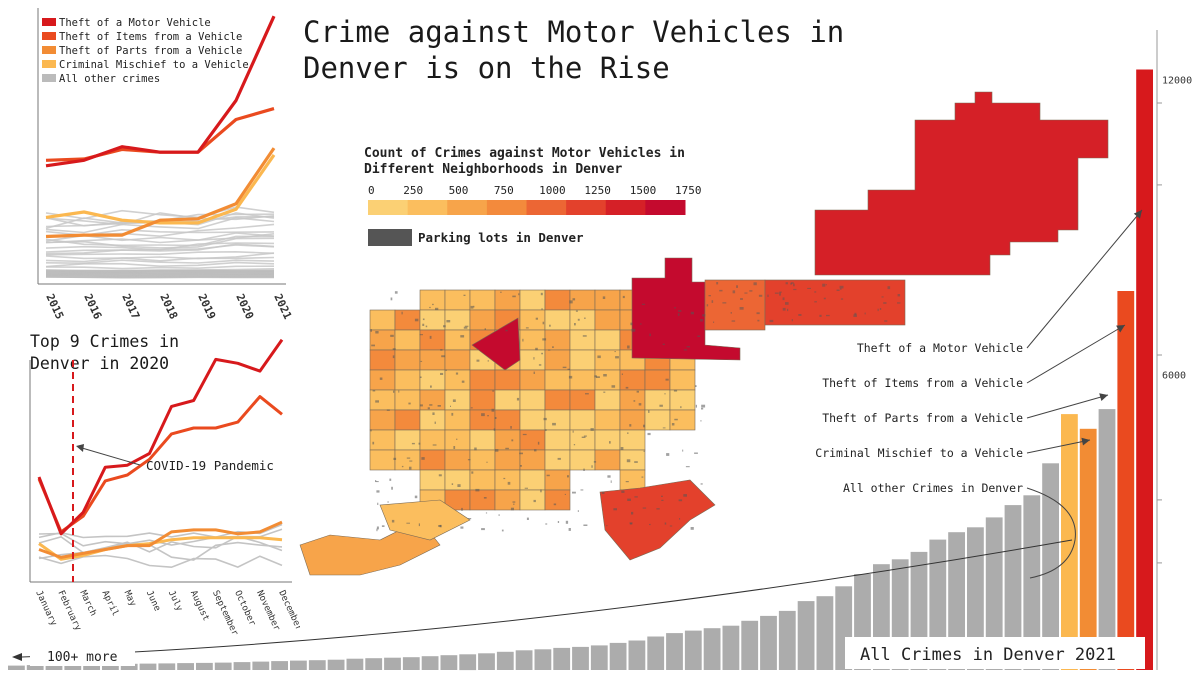 Image resolution: width=1200 pixels, height=678 pixels. What do you see at coordinates (130, 307) in the screenshot?
I see `x-tick-label: 2017` at bounding box center [130, 307].